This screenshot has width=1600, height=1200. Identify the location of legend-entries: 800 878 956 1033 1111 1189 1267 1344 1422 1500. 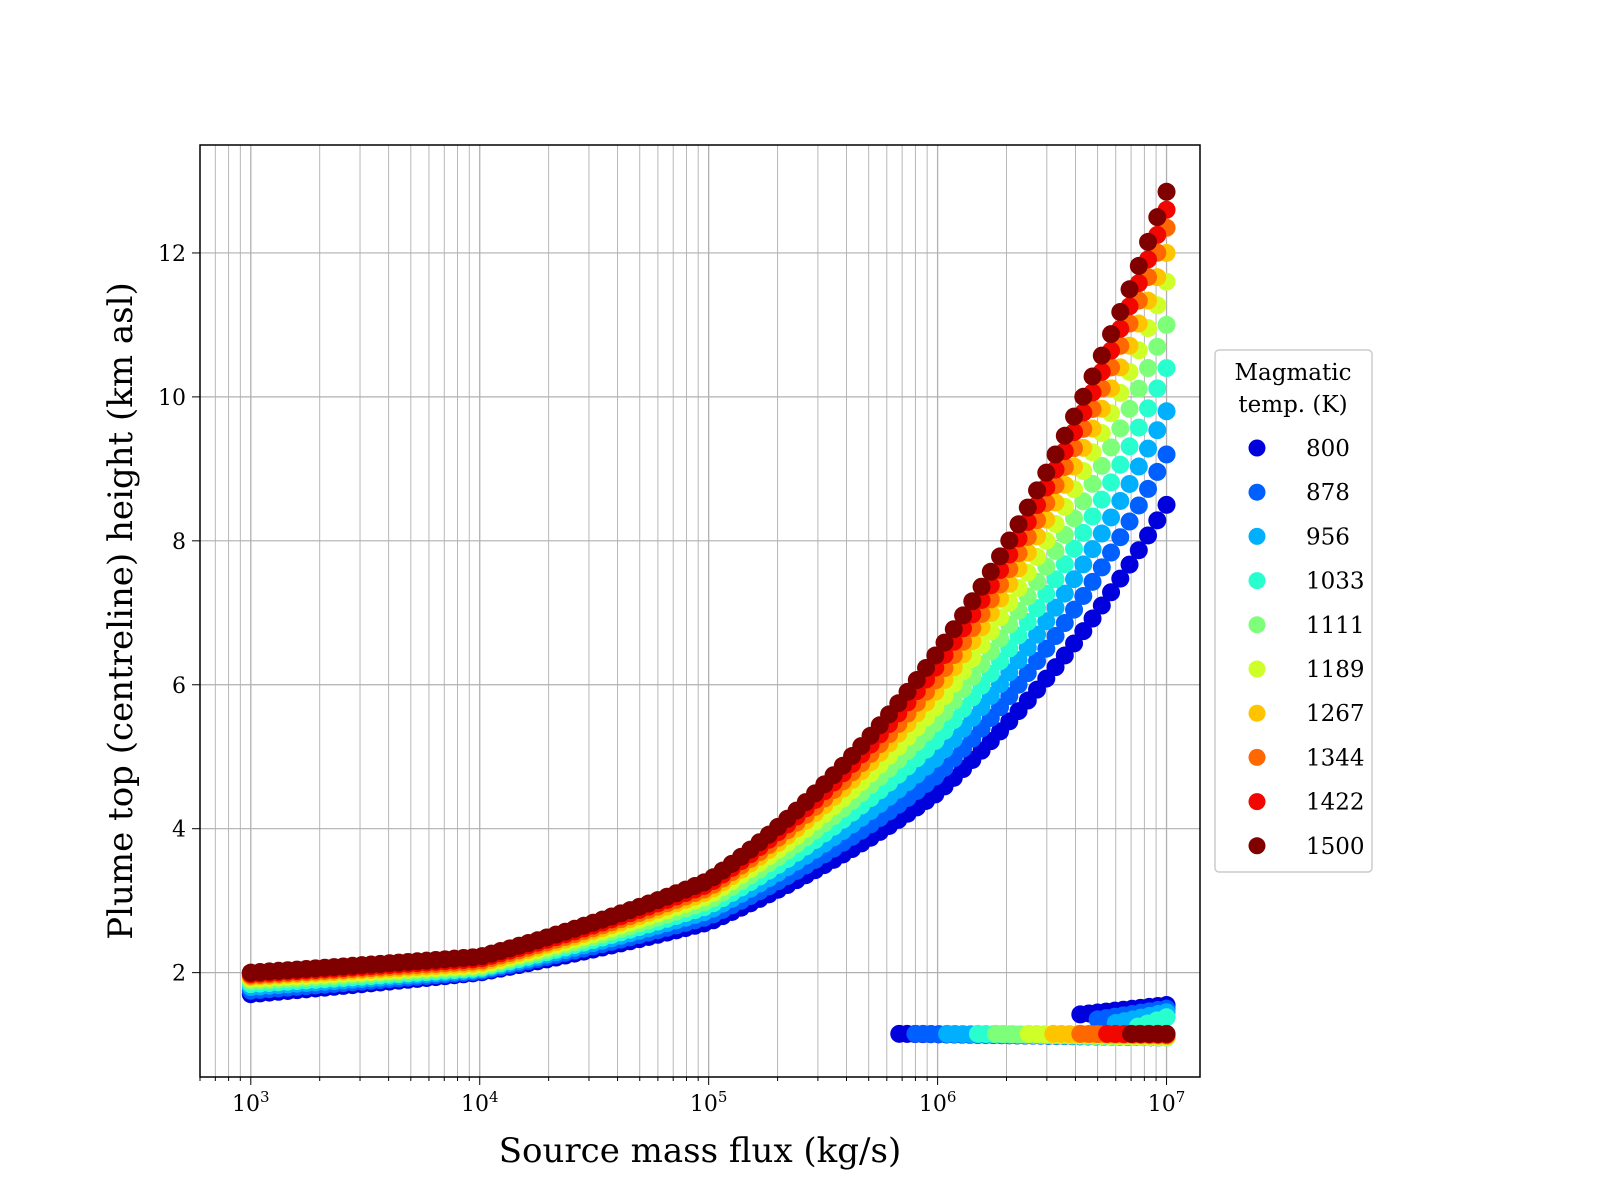
(1306, 648).